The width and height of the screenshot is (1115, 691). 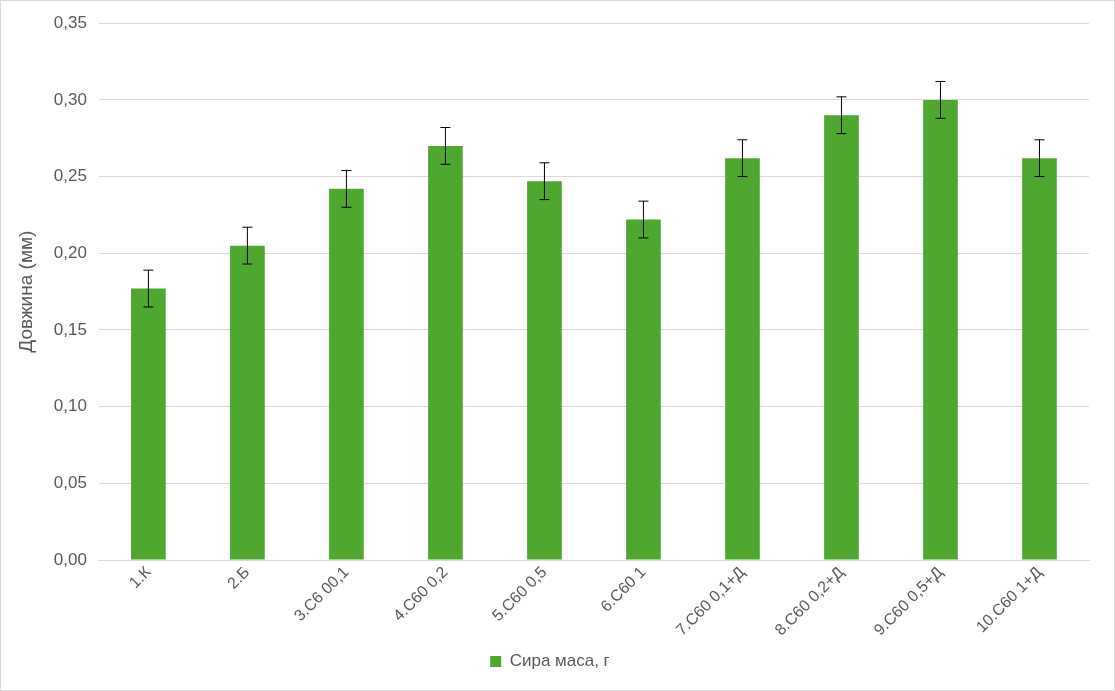 What do you see at coordinates (70, 252) in the screenshot?
I see `y-tick-label: 0,20` at bounding box center [70, 252].